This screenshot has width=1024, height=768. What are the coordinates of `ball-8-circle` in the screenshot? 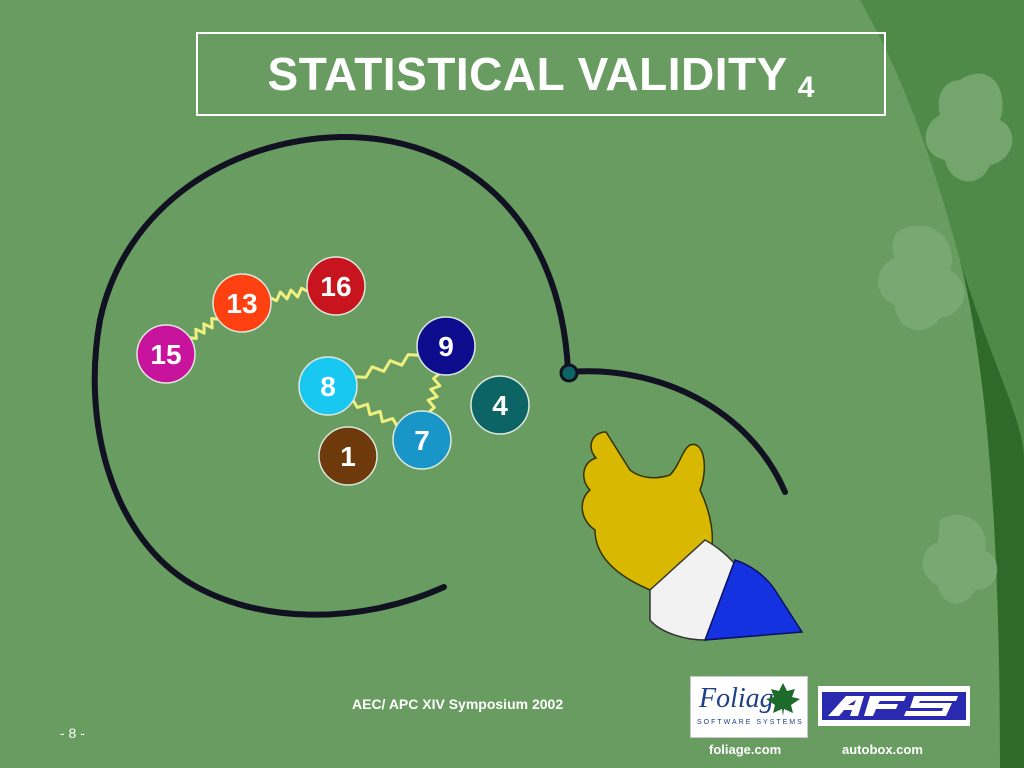 It's located at (328, 386).